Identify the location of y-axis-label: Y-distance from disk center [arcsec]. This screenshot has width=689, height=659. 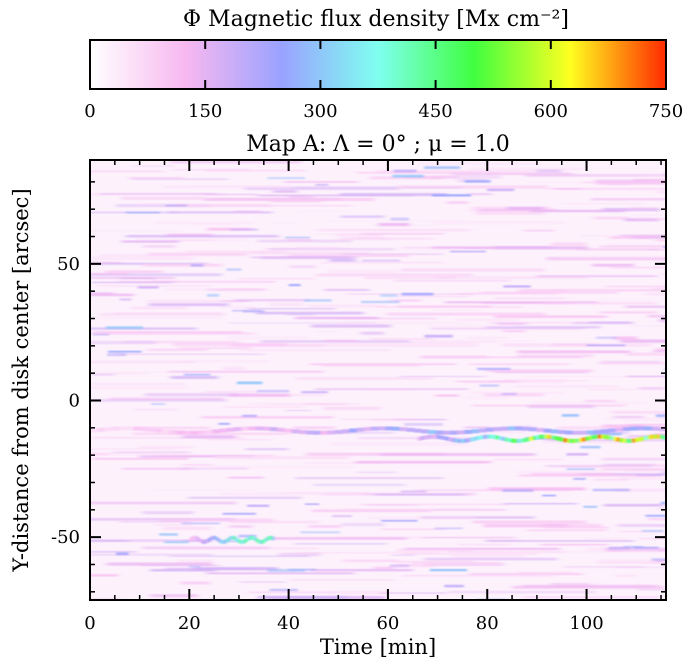
(21, 380).